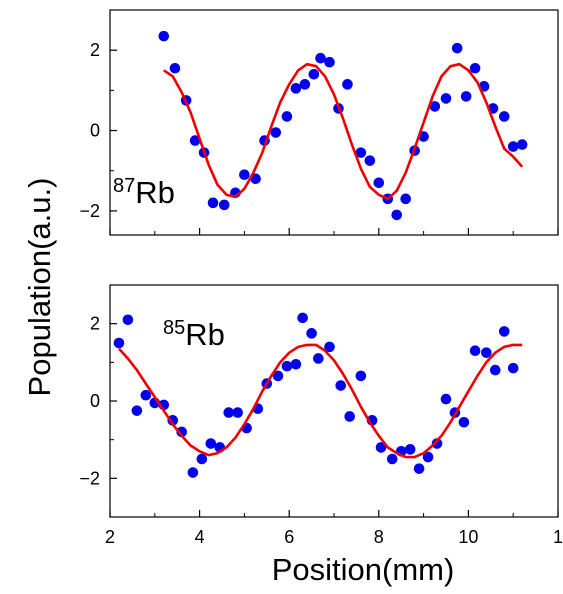  Describe the element at coordinates (200, 537) in the screenshot. I see `x-tick-label: 4` at that location.